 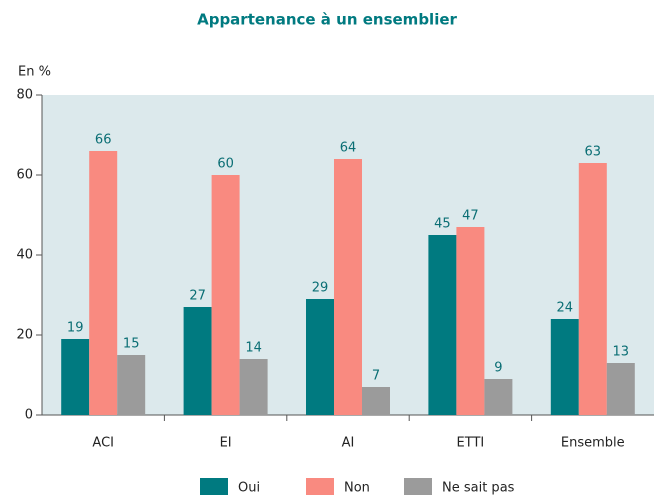 What do you see at coordinates (249, 488) in the screenshot?
I see `legend-label: Oui` at bounding box center [249, 488].